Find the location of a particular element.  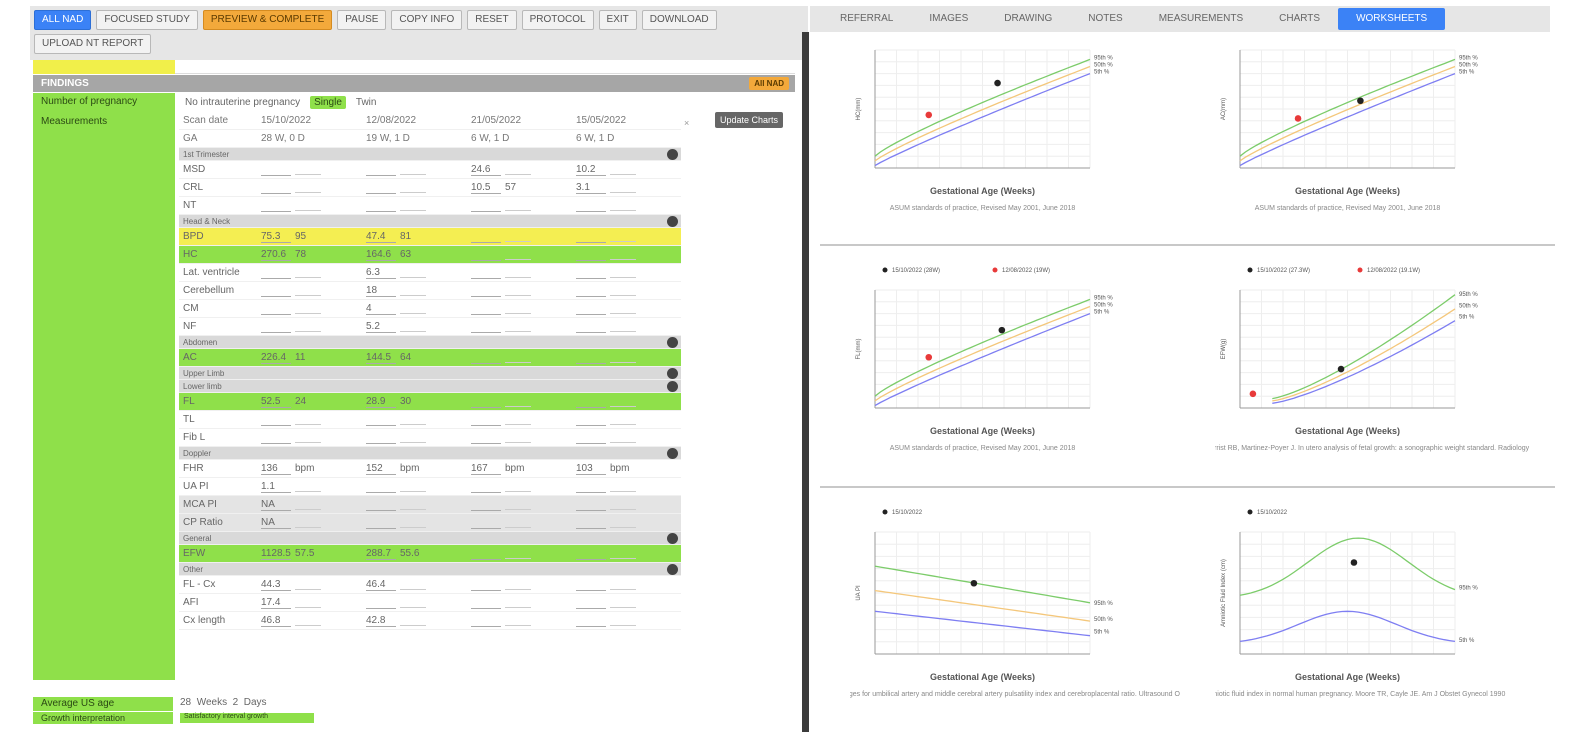

measurement-input: 46.8 is located at coordinates (276, 621).